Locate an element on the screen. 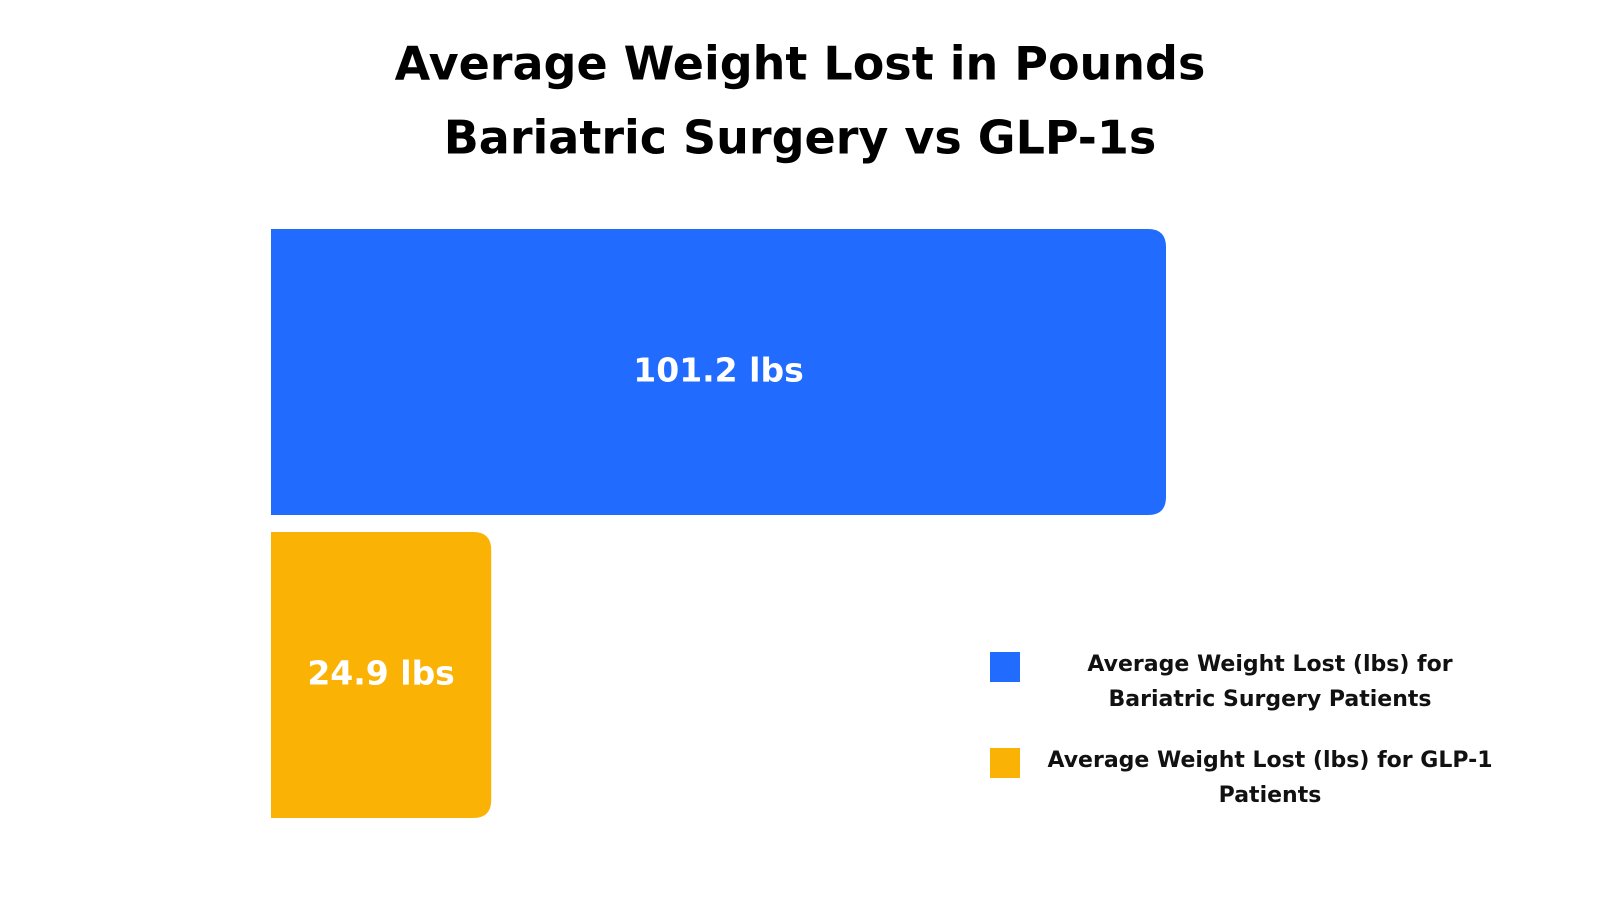  value-label: 101.2 lbs is located at coordinates (718, 370).